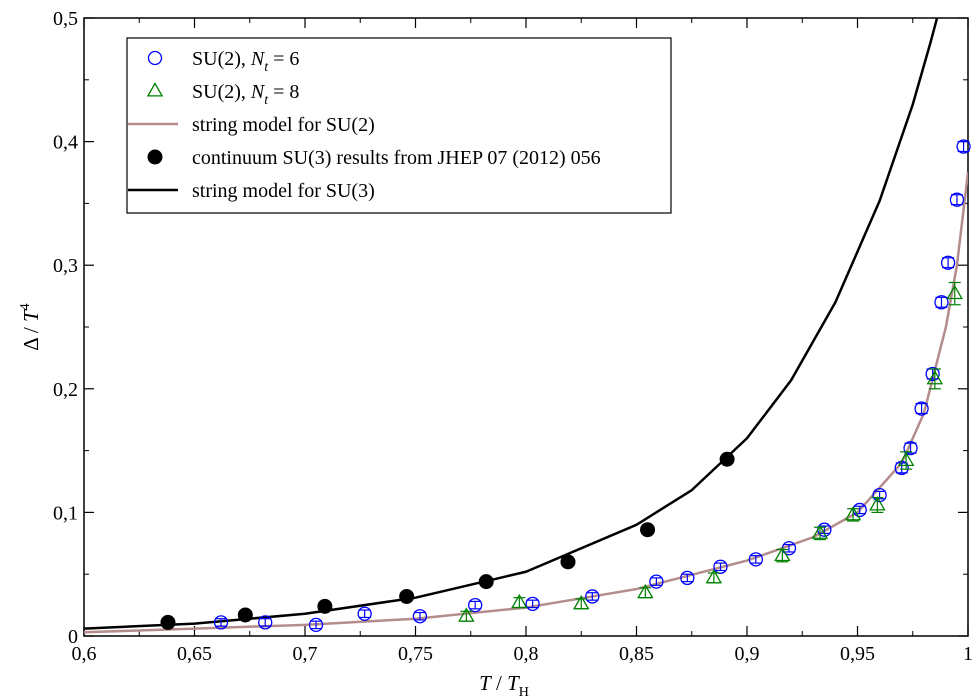  What do you see at coordinates (245, 94) in the screenshot?
I see `legend-su2-nt8-label: SU(2), Nt = 8` at bounding box center [245, 94].